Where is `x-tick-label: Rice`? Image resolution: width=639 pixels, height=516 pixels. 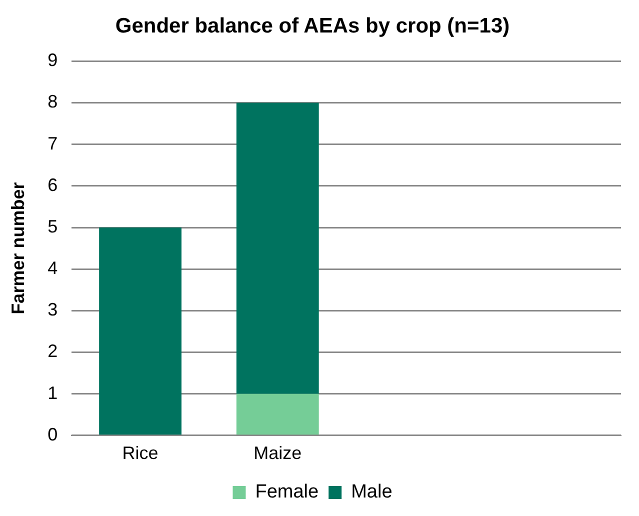 x-tick-label: Rice is located at coordinates (140, 453).